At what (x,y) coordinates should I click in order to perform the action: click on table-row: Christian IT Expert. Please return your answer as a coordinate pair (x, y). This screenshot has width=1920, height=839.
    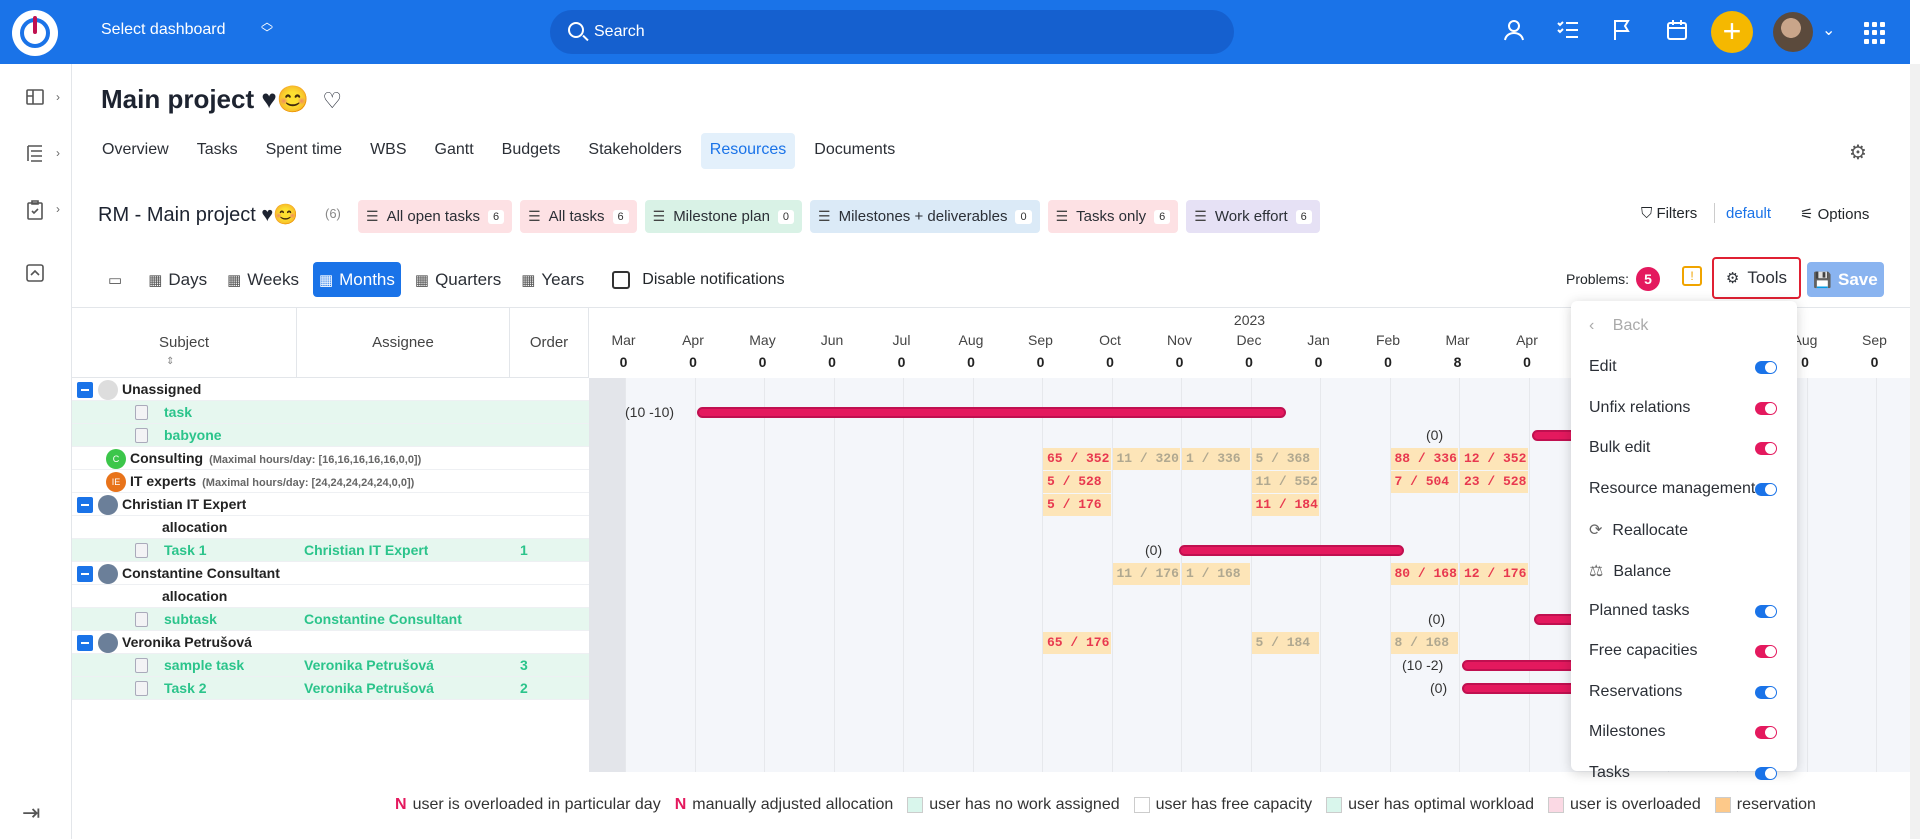
    Looking at the image, I should click on (330, 504).